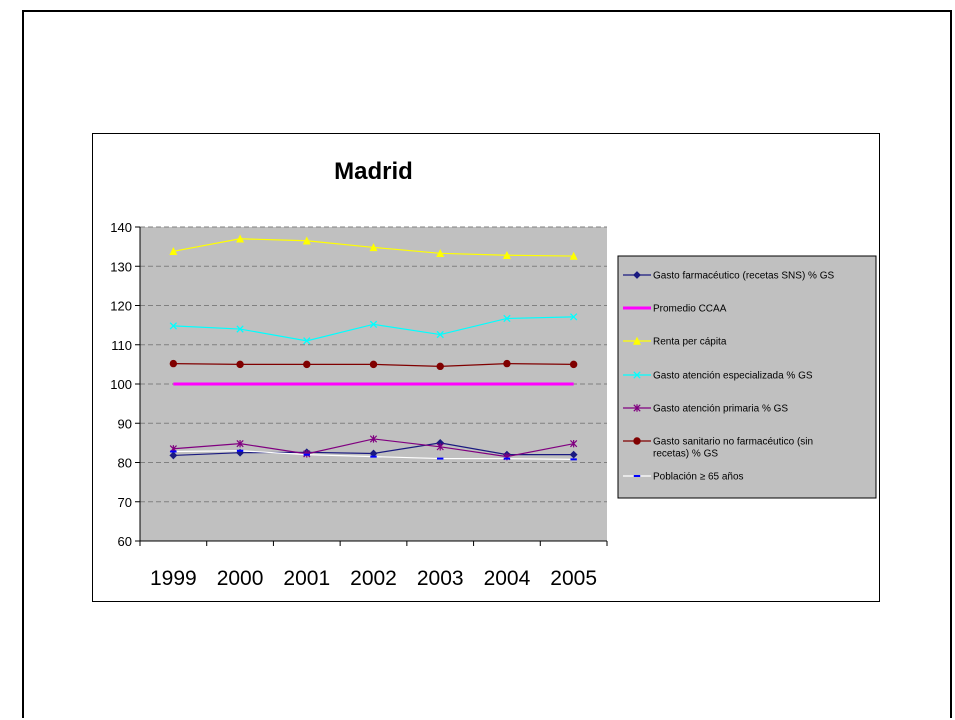 The image size is (955, 720). What do you see at coordinates (733, 376) in the screenshot?
I see `legend-label: Gasto atención especializada % GS` at bounding box center [733, 376].